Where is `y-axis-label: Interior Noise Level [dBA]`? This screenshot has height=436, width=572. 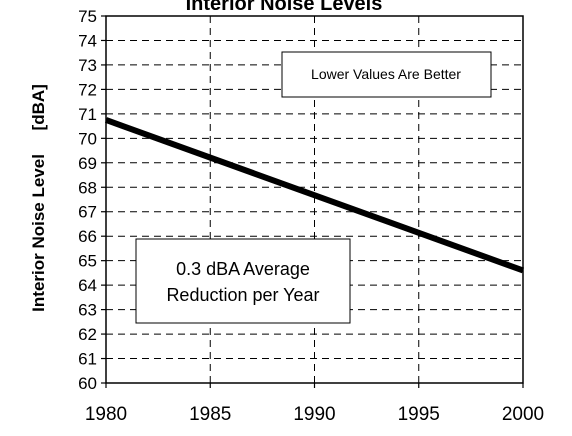 y-axis-label: Interior Noise Level [dBA] is located at coordinates (38, 198).